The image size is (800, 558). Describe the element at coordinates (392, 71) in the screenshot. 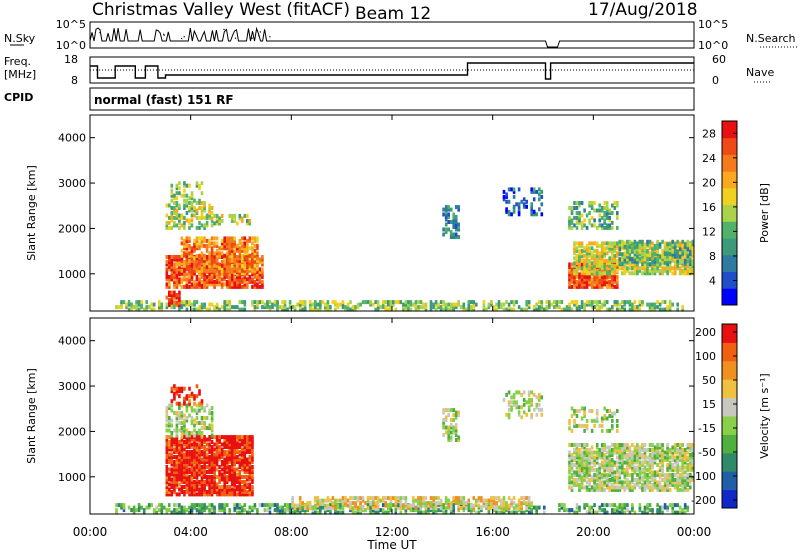

I see `freq-line` at that location.